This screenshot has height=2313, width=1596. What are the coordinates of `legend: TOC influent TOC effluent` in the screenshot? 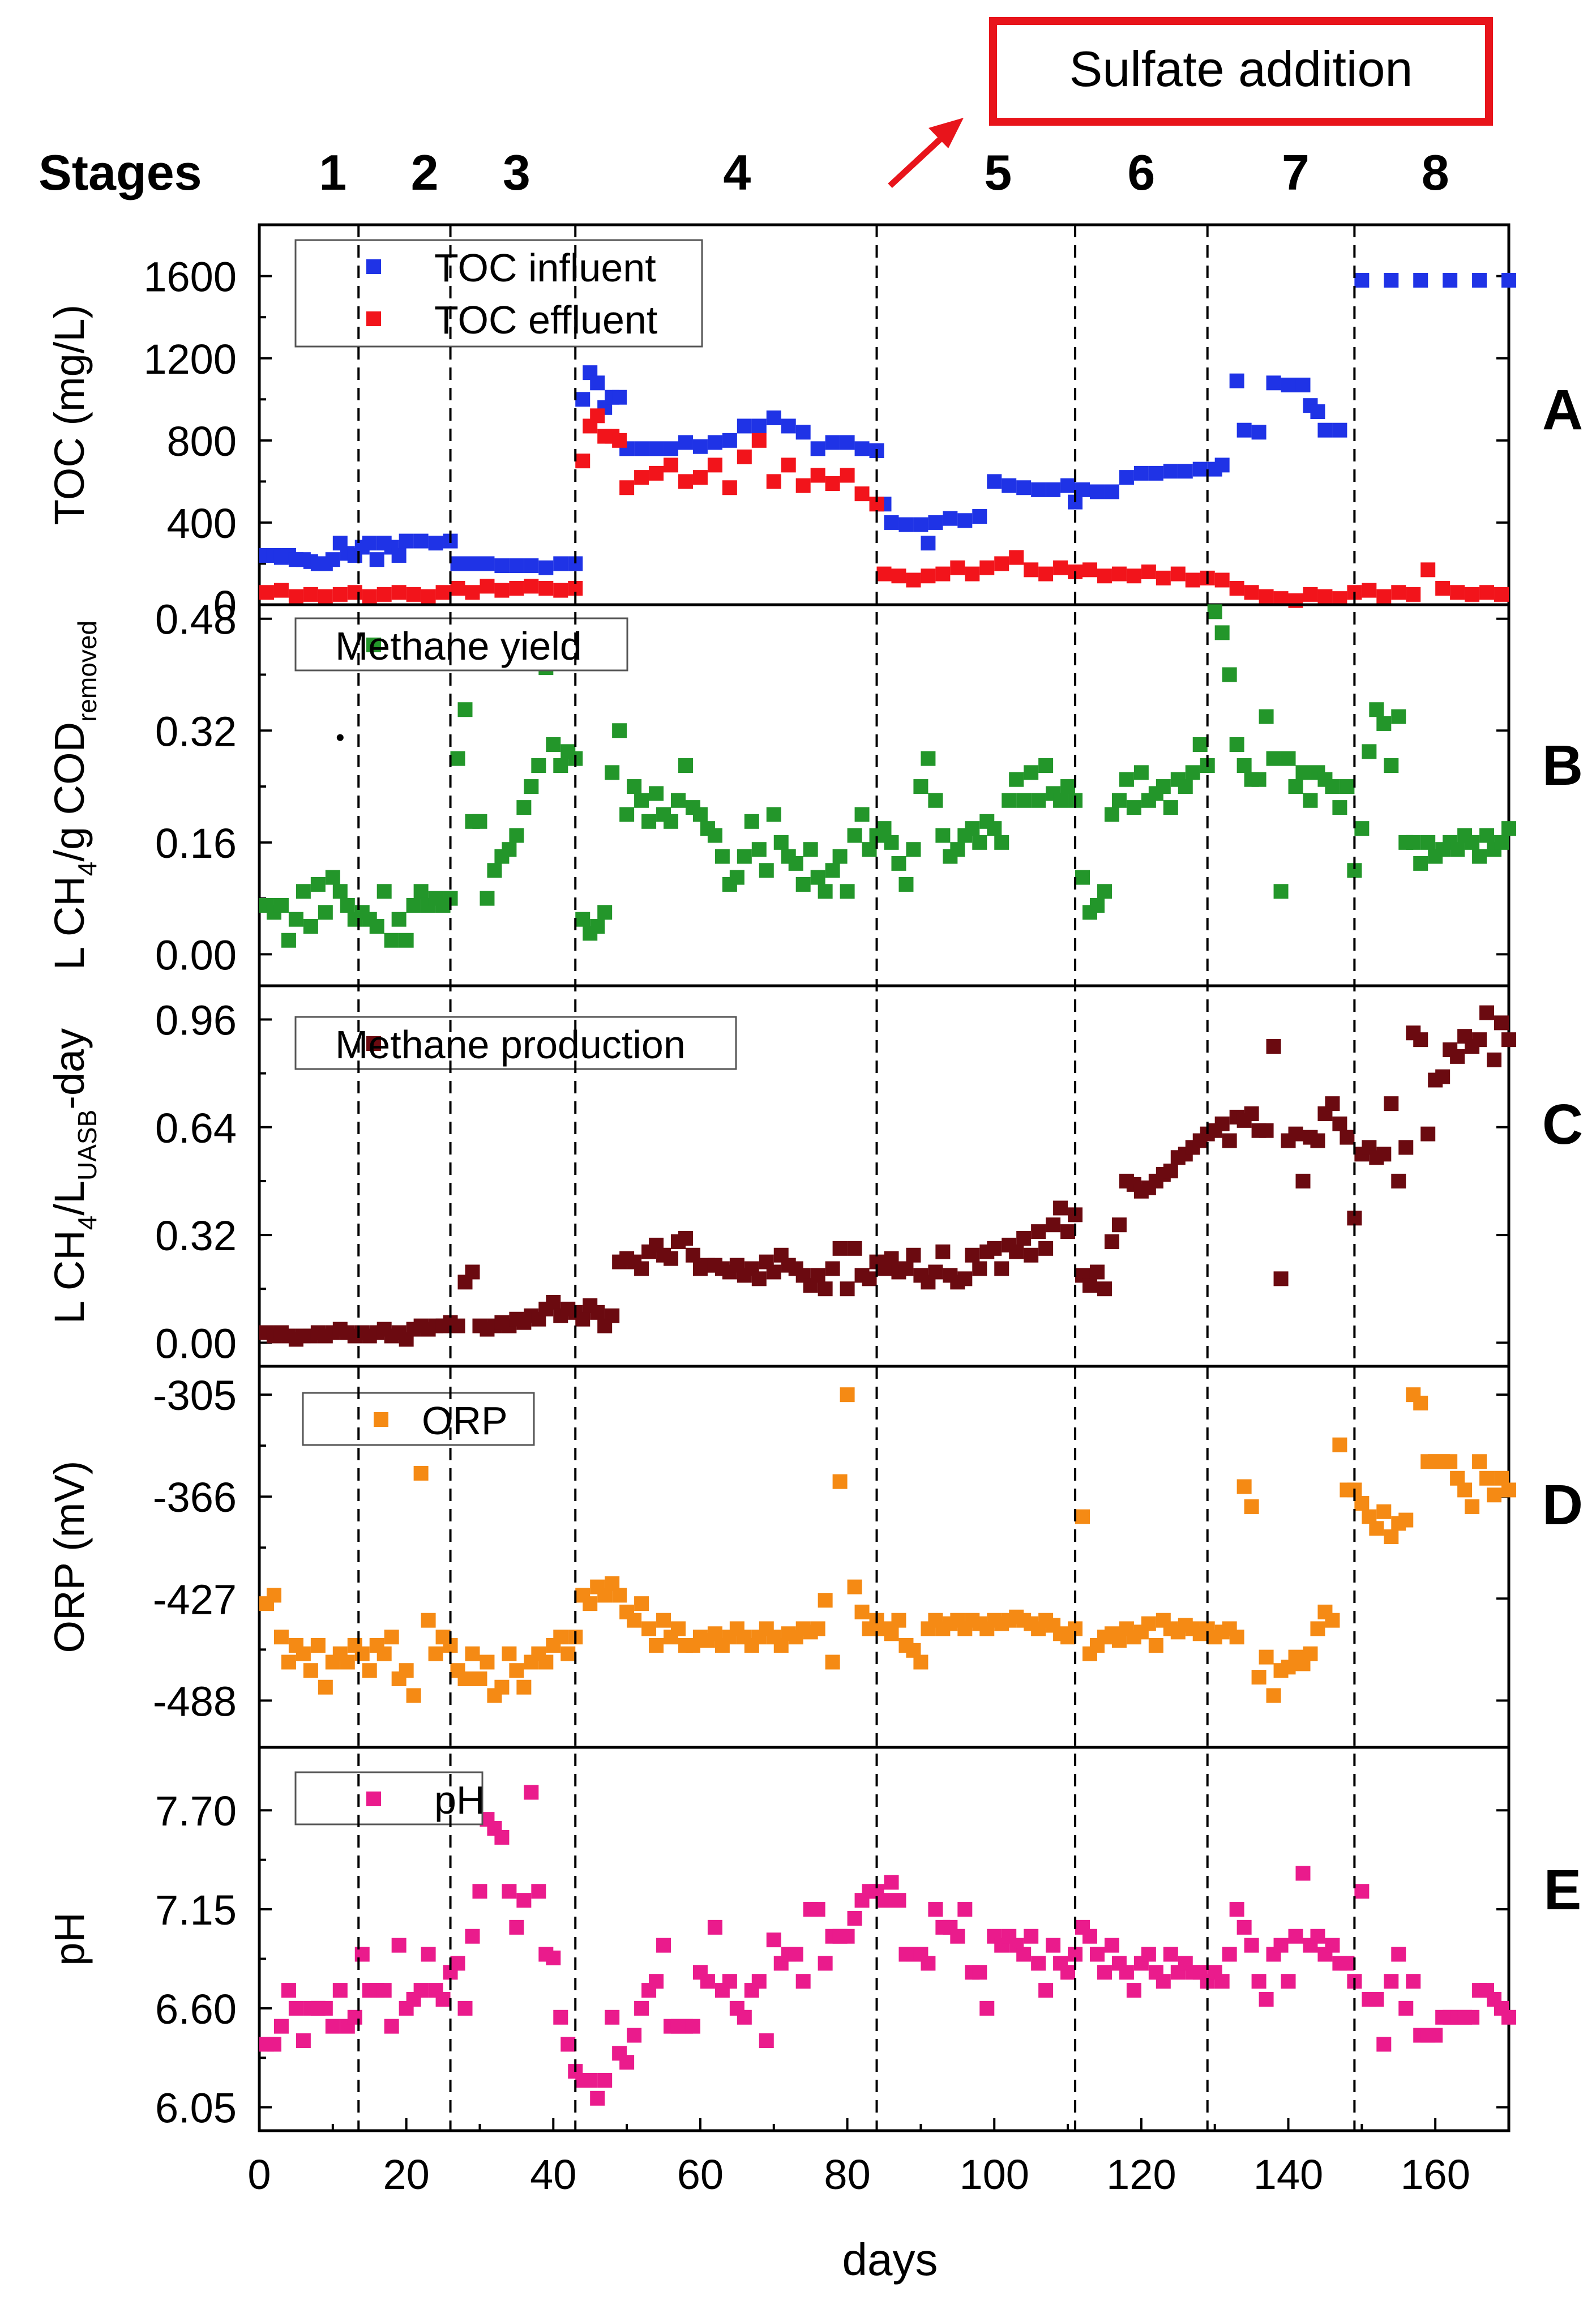 It's located at (499, 293).